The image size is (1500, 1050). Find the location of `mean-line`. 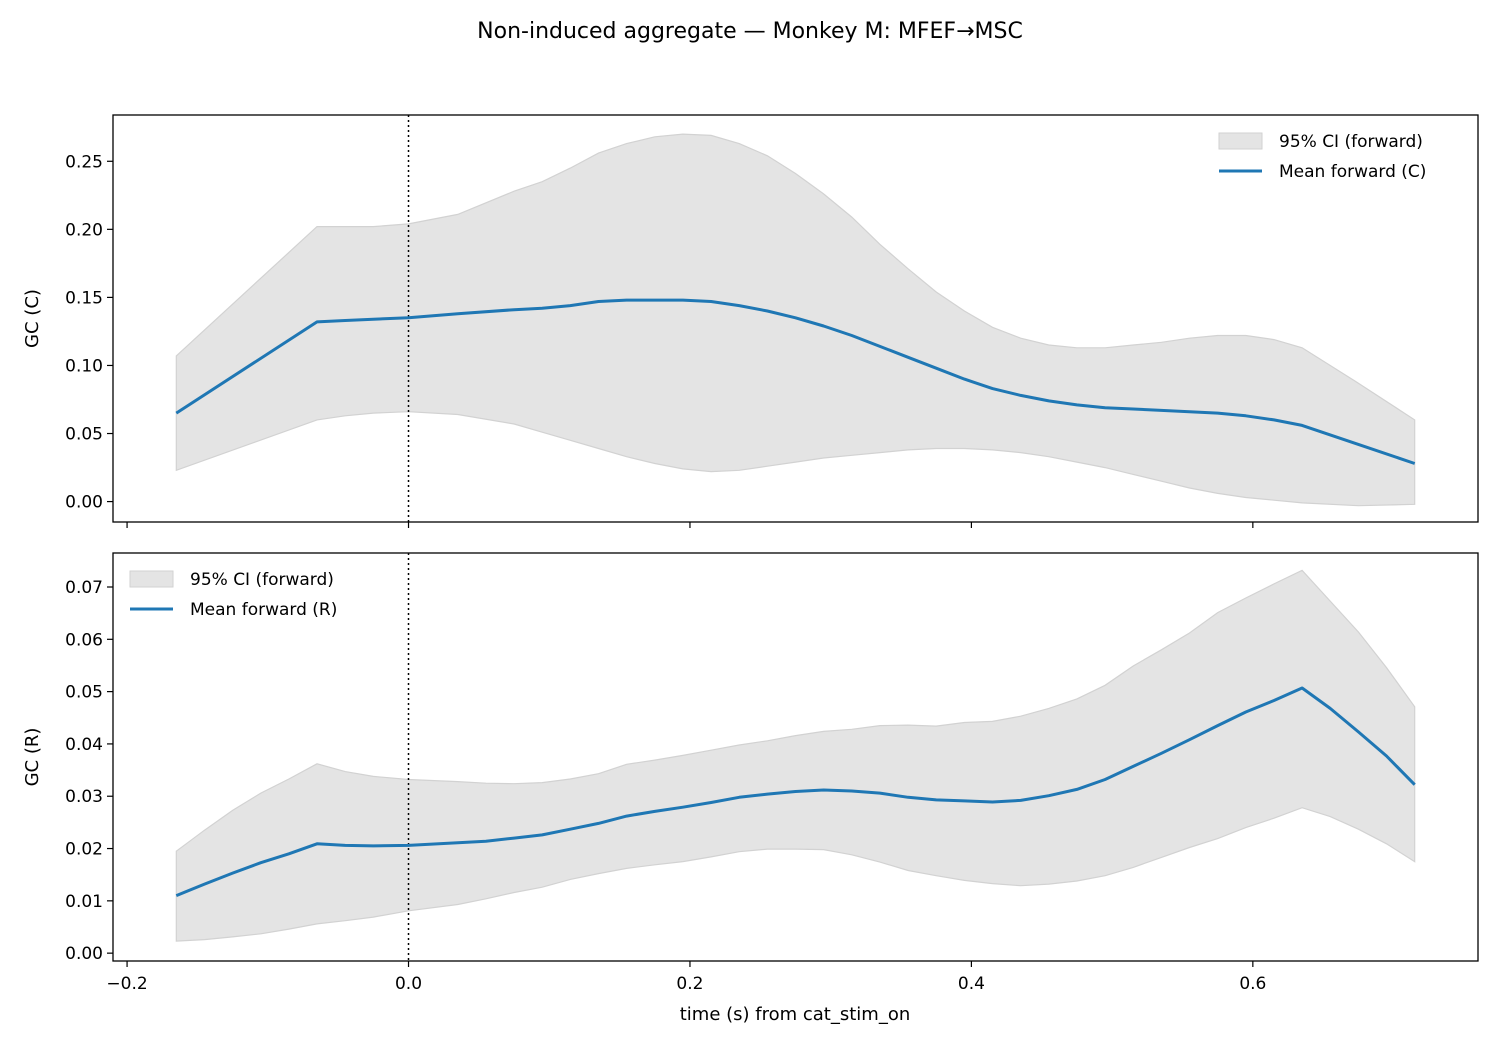

mean-line is located at coordinates (795, 381).